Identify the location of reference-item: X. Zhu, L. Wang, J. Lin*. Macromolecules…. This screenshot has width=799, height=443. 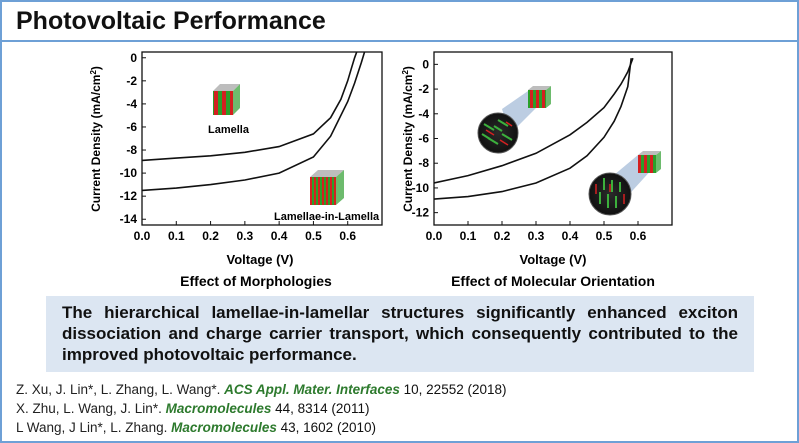
(193, 408).